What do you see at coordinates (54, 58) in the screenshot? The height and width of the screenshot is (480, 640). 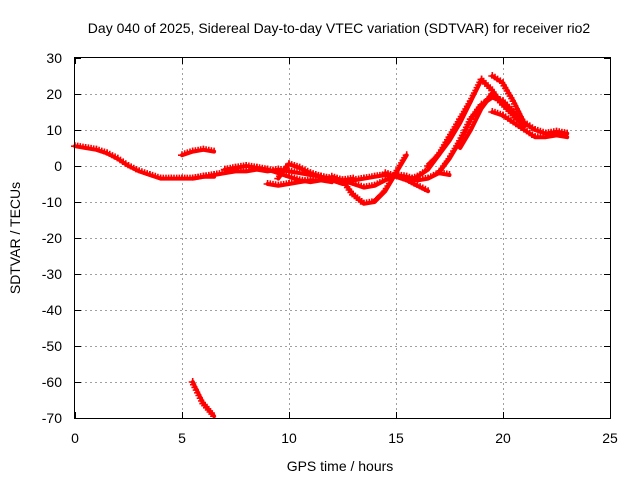 I see `y-tick-label: 30` at bounding box center [54, 58].